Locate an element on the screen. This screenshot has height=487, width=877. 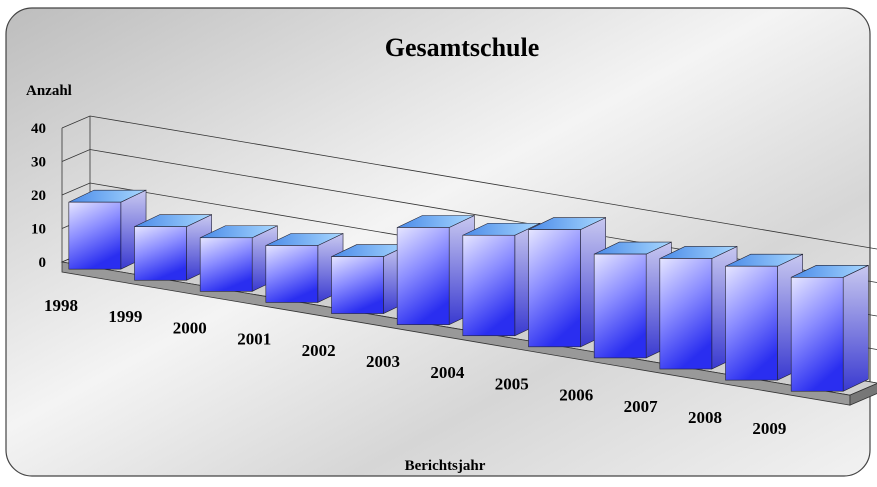
x-tick-label: 2001 is located at coordinates (254, 339).